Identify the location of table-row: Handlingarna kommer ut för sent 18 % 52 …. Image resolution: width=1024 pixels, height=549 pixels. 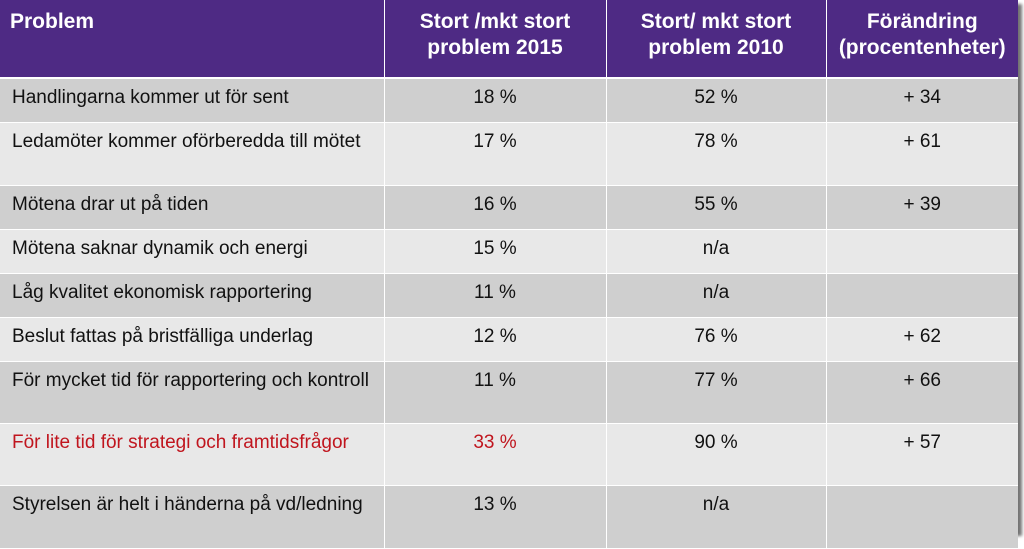
(509, 100).